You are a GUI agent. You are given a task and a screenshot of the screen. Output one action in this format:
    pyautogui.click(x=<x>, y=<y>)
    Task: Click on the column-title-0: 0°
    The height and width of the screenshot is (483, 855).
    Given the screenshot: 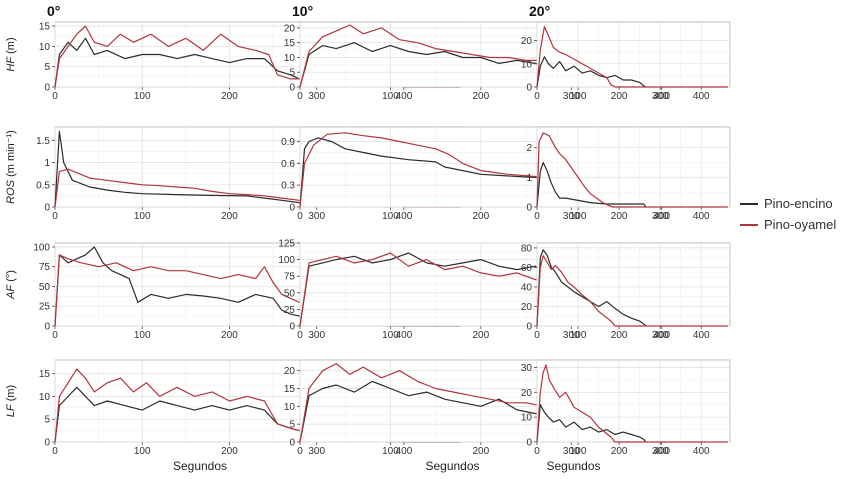 What is the action you would take?
    pyautogui.click(x=53, y=11)
    